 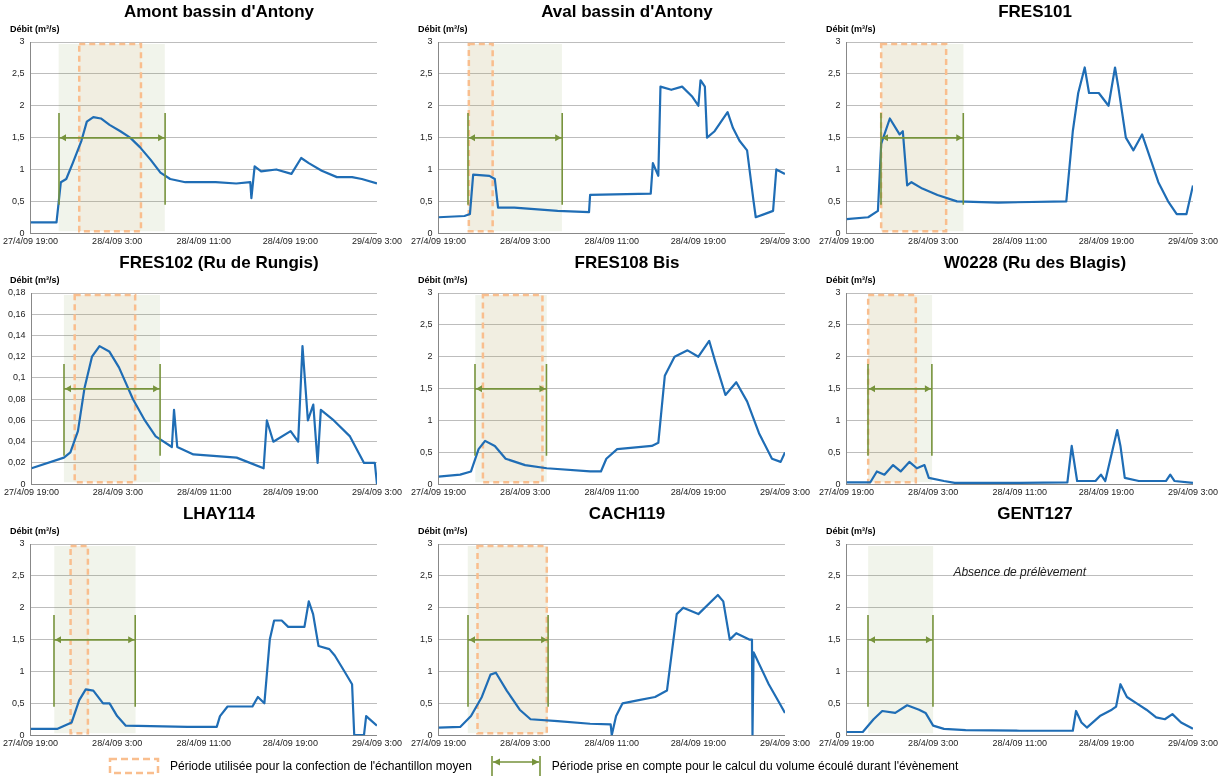 What do you see at coordinates (219, 514) in the screenshot?
I see `chart-title: LHAY114` at bounding box center [219, 514].